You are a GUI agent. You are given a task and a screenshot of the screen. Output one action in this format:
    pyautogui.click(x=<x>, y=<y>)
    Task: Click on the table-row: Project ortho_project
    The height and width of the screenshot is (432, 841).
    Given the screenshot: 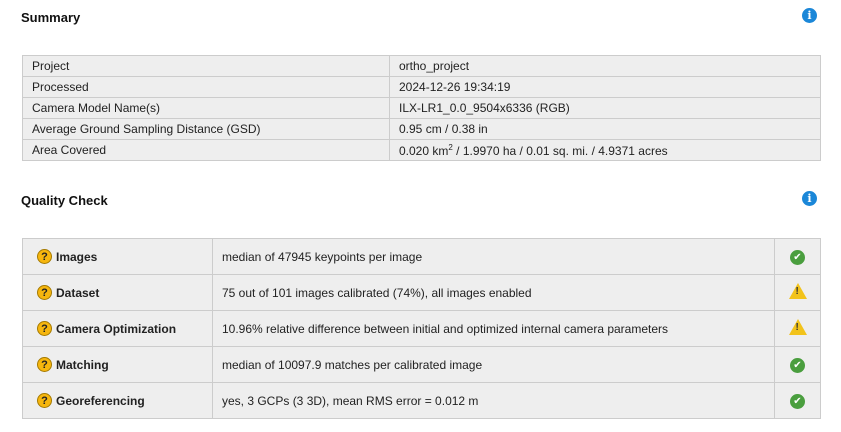 What is the action you would take?
    pyautogui.click(x=421, y=66)
    